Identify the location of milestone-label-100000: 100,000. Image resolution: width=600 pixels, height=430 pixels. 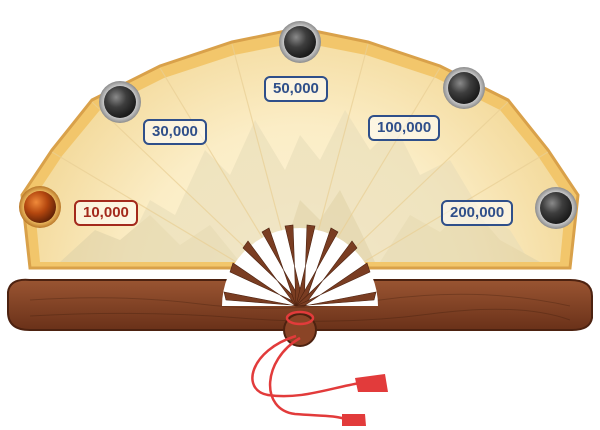
(404, 128).